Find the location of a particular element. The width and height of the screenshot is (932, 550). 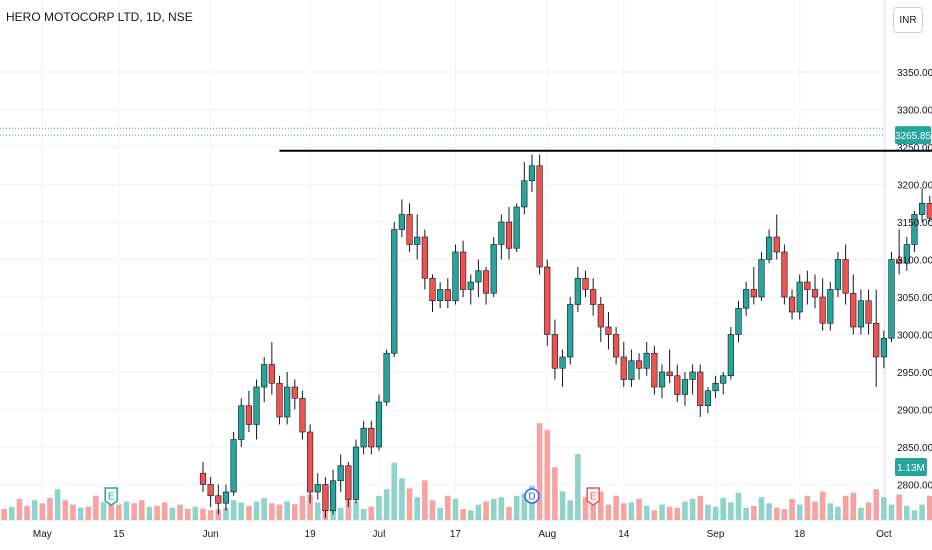

currency-selector: INR is located at coordinates (908, 20).